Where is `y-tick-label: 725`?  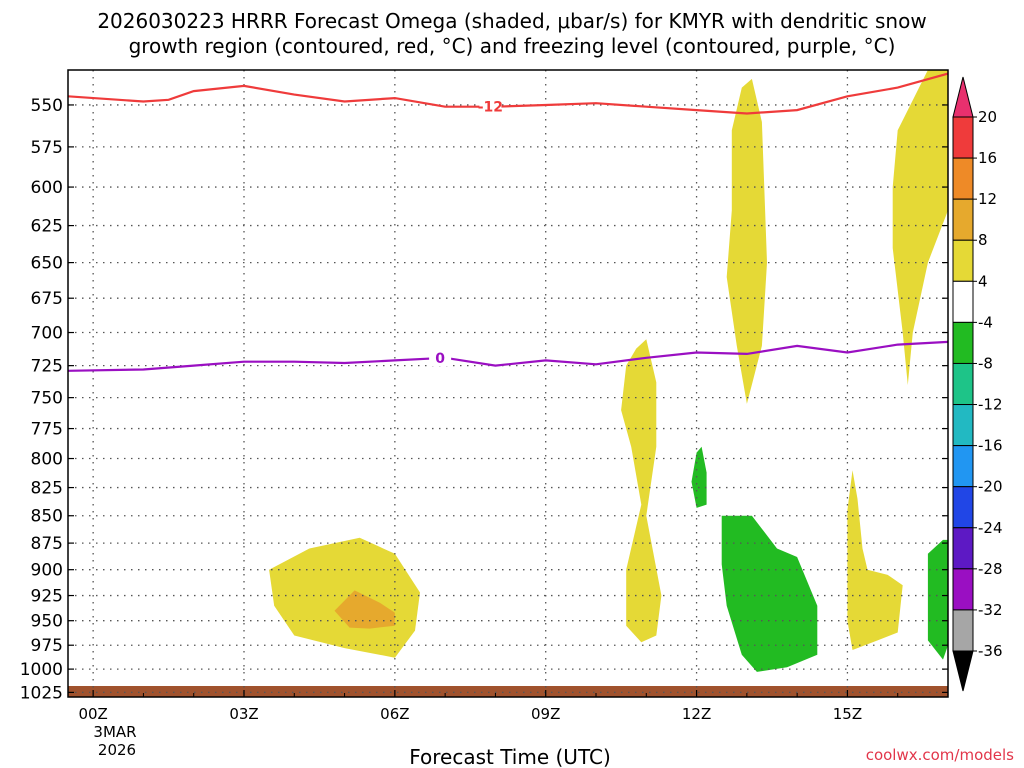 y-tick-label: 725 is located at coordinates (47, 367).